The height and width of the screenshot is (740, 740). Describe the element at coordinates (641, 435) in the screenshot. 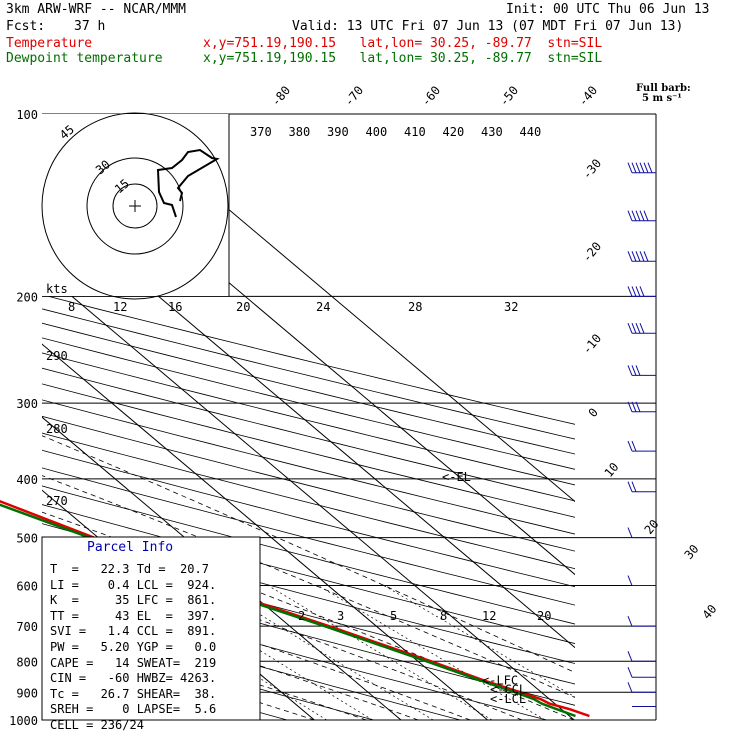

I see `wind-barbs` at that location.